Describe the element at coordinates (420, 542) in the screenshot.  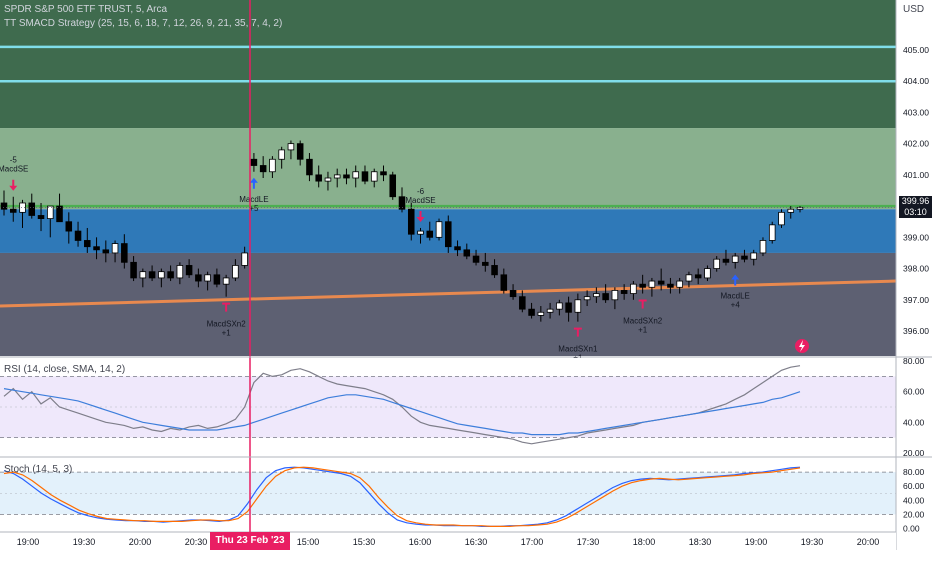
I see `time-tick-6: 16:00` at that location.